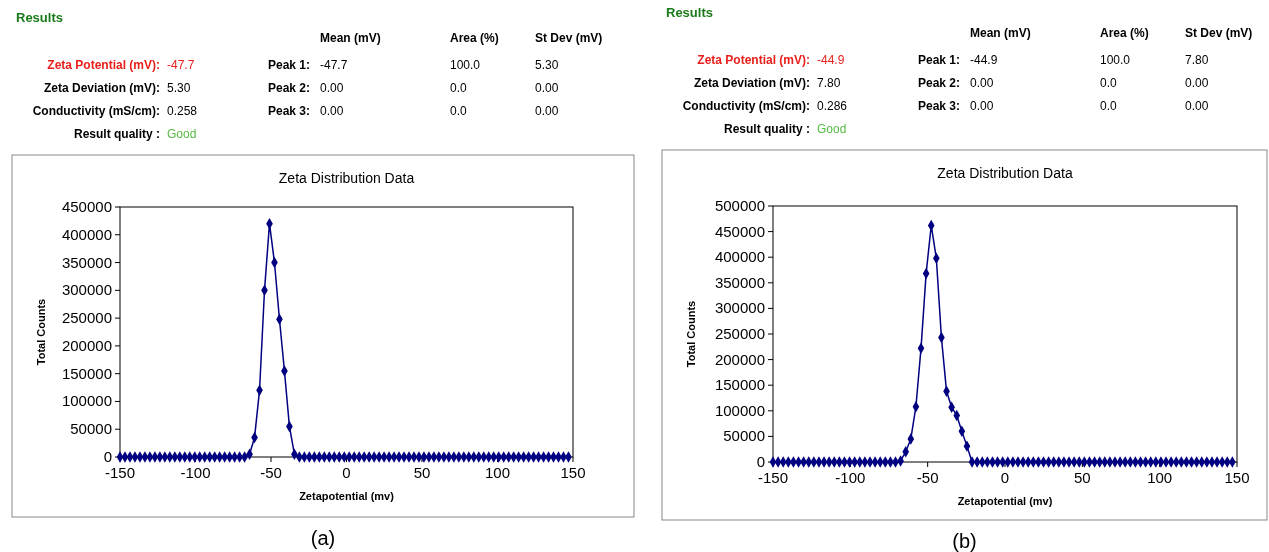 The image size is (1269, 552). I want to click on text: 0.258, so click(182, 111).